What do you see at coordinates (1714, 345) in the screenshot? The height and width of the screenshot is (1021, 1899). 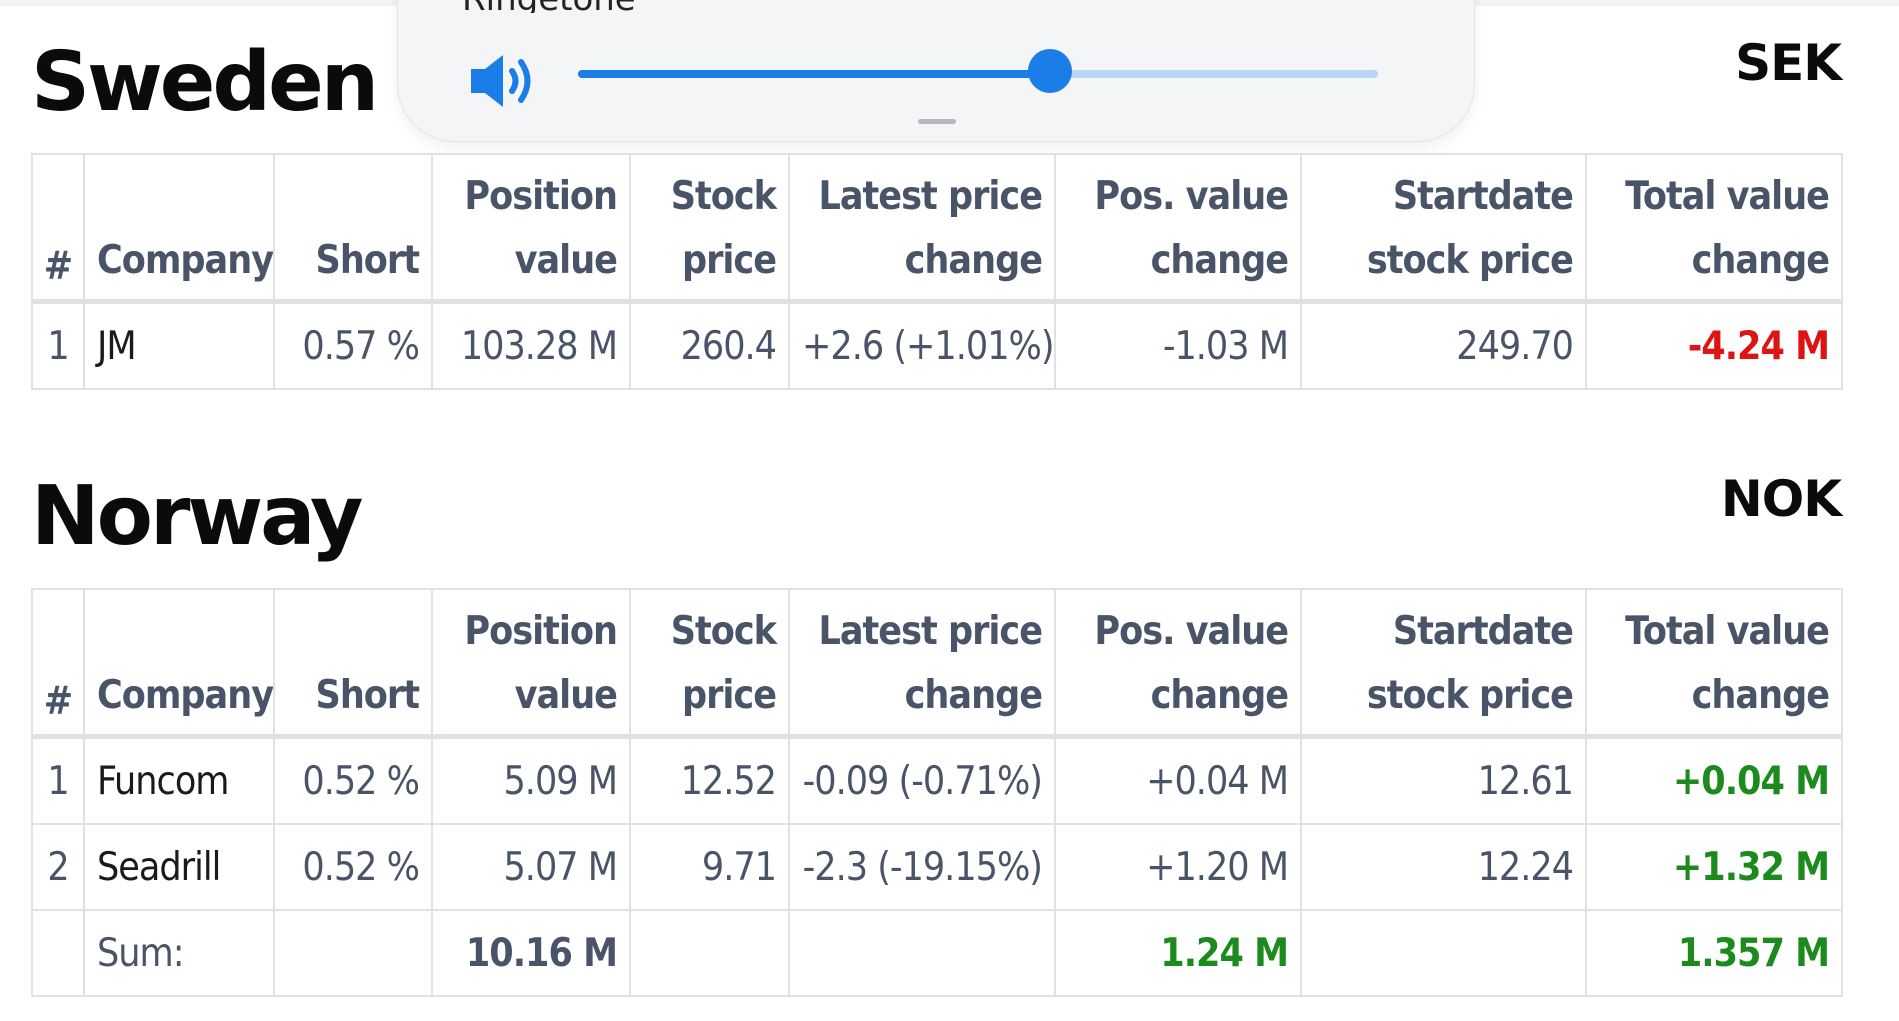 I see `cell-total-value-change: -4.24 M` at bounding box center [1714, 345].